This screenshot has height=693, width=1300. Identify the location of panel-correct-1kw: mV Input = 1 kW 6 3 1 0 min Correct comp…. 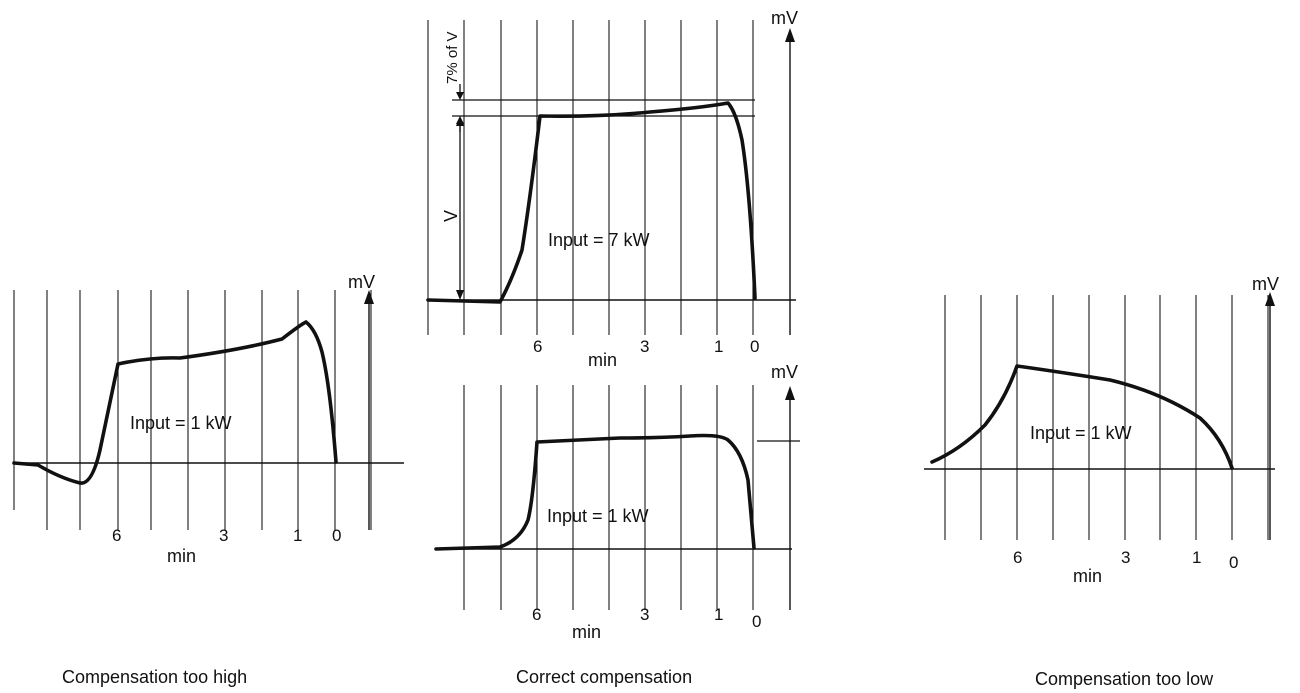
(617, 524).